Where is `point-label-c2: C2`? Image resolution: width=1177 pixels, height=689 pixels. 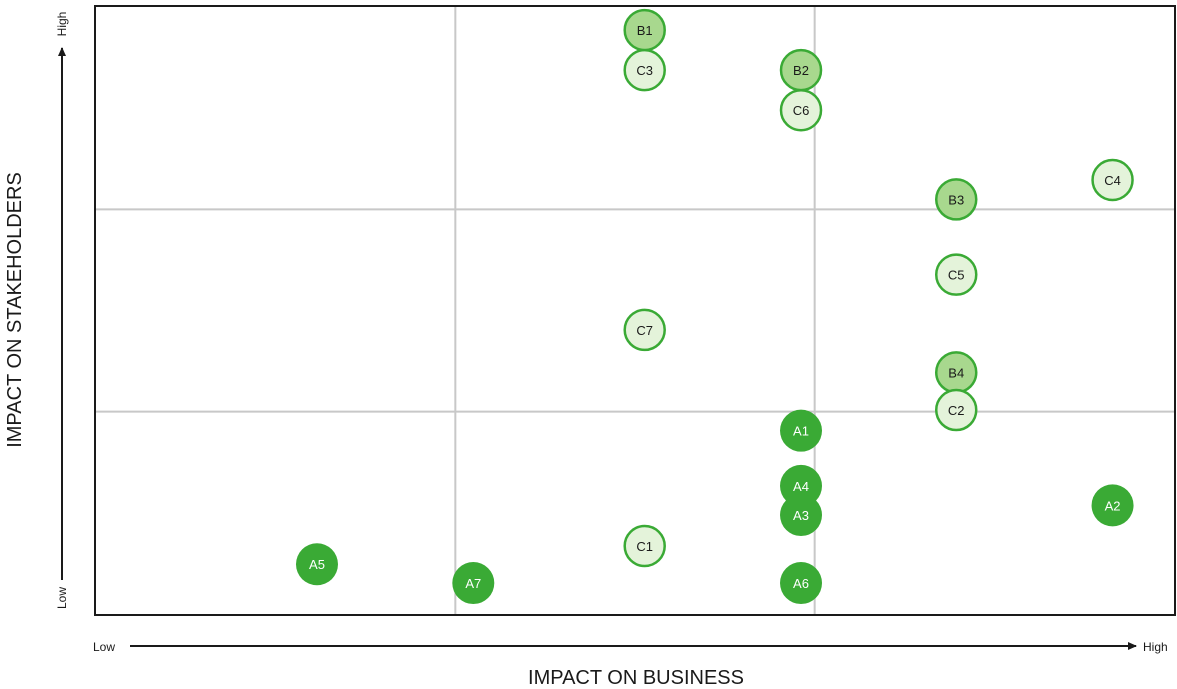 point-label-c2: C2 is located at coordinates (956, 410).